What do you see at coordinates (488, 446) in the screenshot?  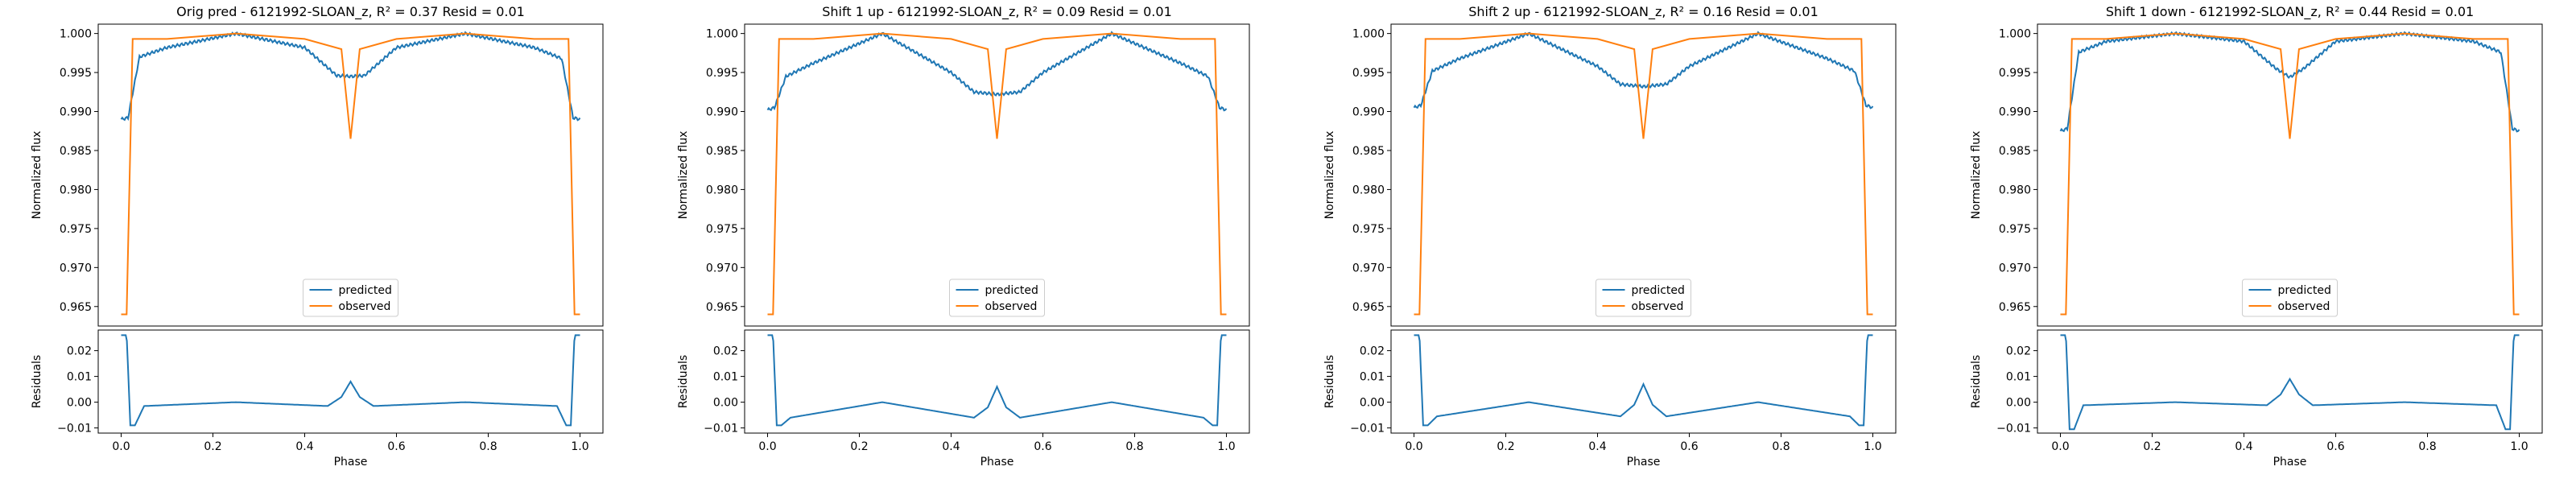 I see `x-tick-label: 0.8` at bounding box center [488, 446].